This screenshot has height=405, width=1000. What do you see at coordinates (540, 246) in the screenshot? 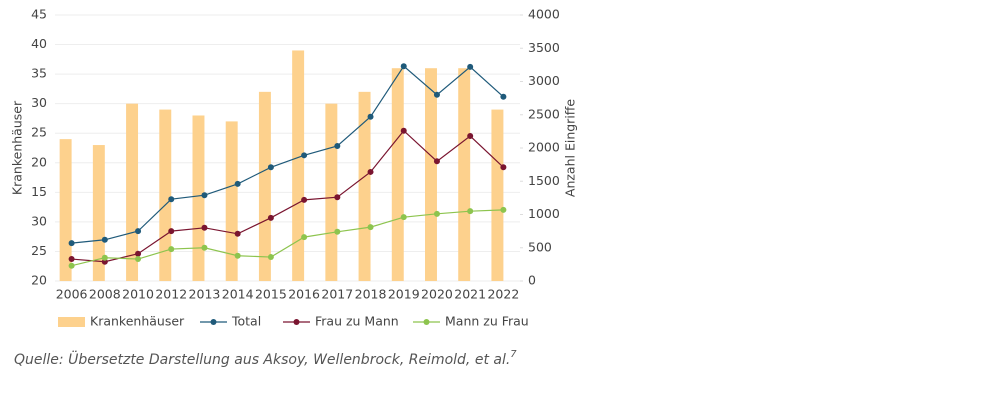
I see `y2-tick-label: 500` at bounding box center [540, 246].